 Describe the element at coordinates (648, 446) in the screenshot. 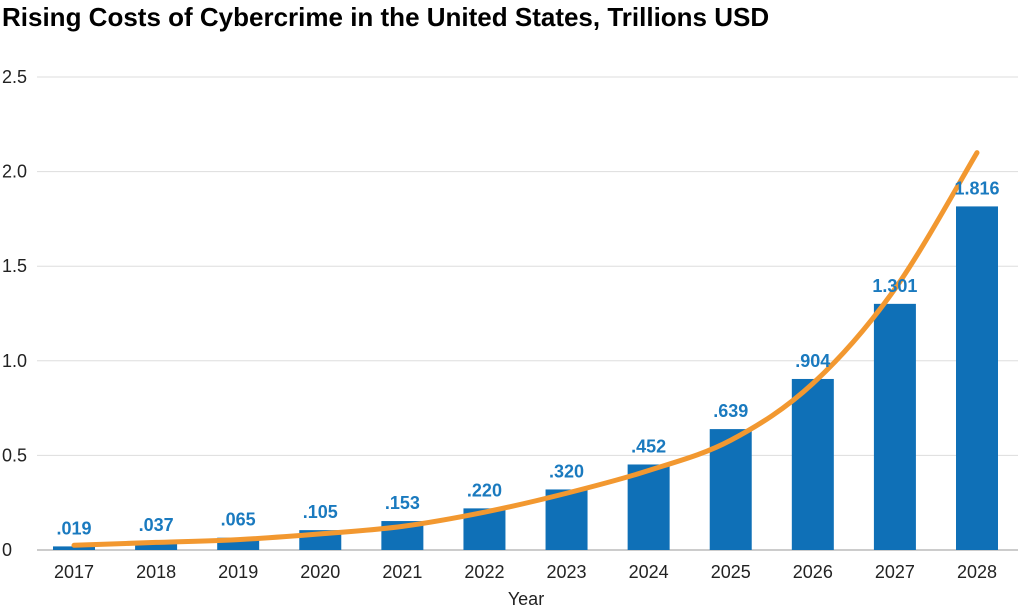

I see `data-label: .452` at that location.